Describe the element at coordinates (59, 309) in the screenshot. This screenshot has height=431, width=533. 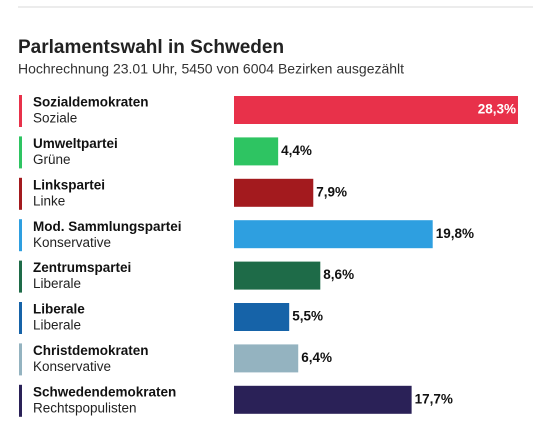
I see `party-name: Liberale` at that location.